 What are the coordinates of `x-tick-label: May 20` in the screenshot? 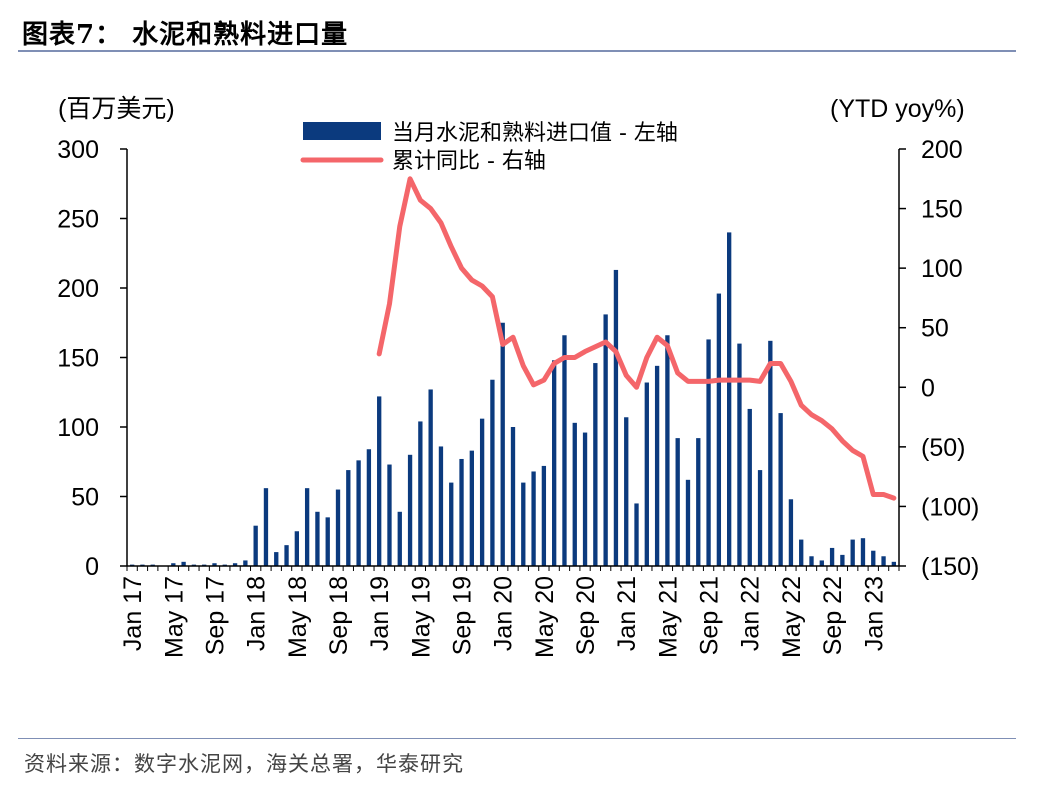 It's located at (545, 617).